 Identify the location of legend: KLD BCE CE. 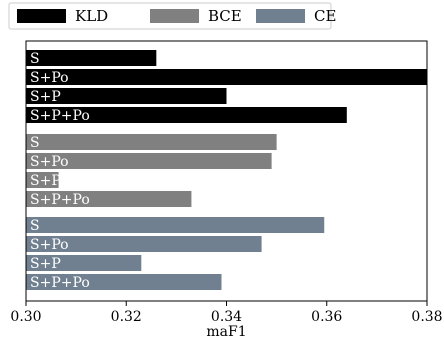
(172, 16).